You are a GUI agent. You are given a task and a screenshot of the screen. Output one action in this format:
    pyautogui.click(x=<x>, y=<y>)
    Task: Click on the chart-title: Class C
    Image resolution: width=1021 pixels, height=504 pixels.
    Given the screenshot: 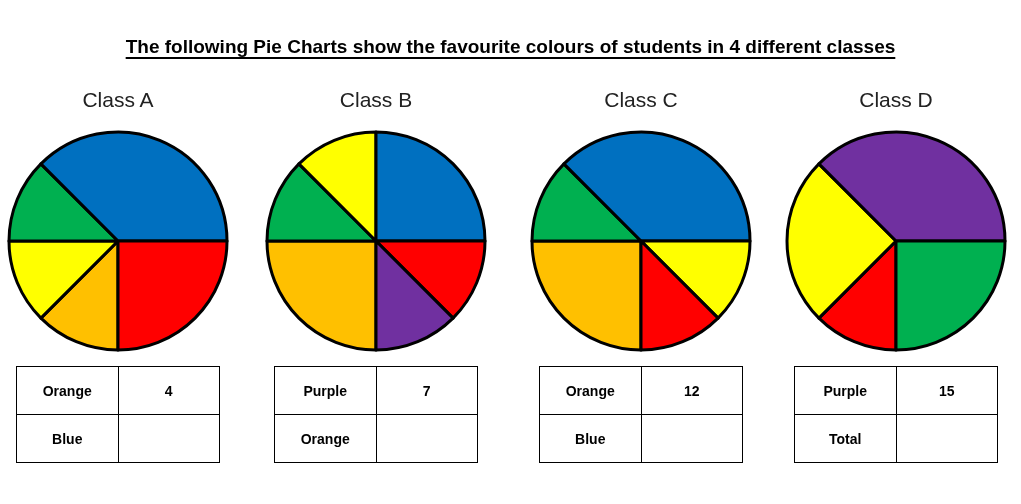 What is the action you would take?
    pyautogui.click(x=641, y=99)
    